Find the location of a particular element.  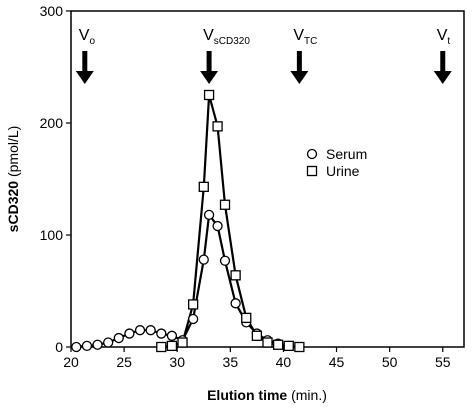

x-tick-label: 30 is located at coordinates (177, 362).